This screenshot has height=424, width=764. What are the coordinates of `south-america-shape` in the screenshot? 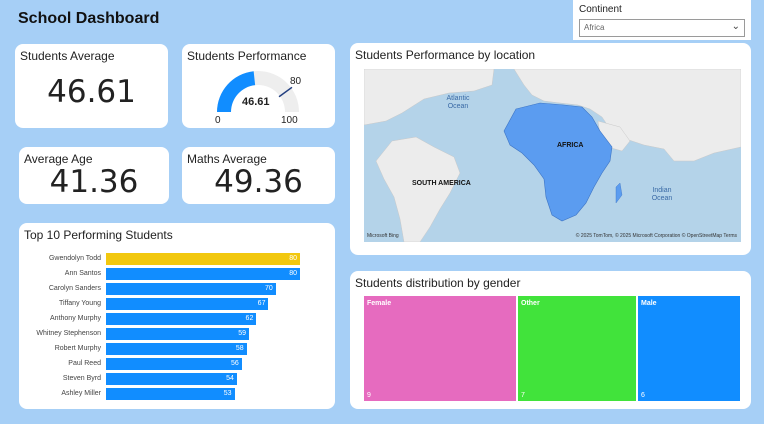 It's located at (418, 189).